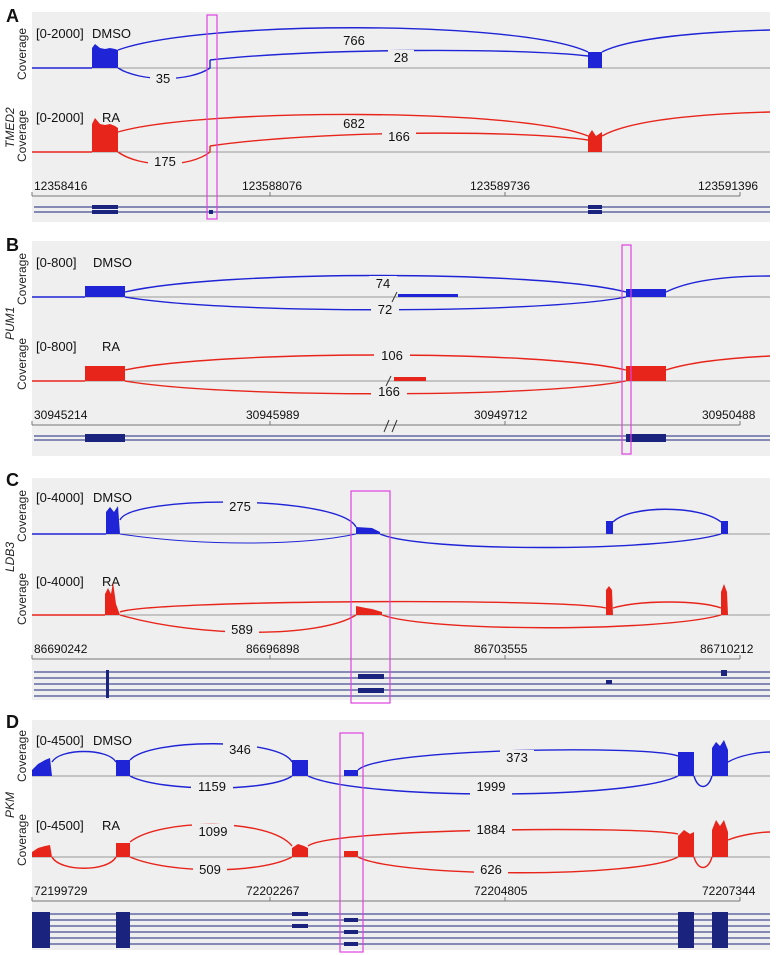 The image size is (776, 955). Describe the element at coordinates (389, 391) in the screenshot. I see `panel-b-ra-junction-count: 166` at that location.